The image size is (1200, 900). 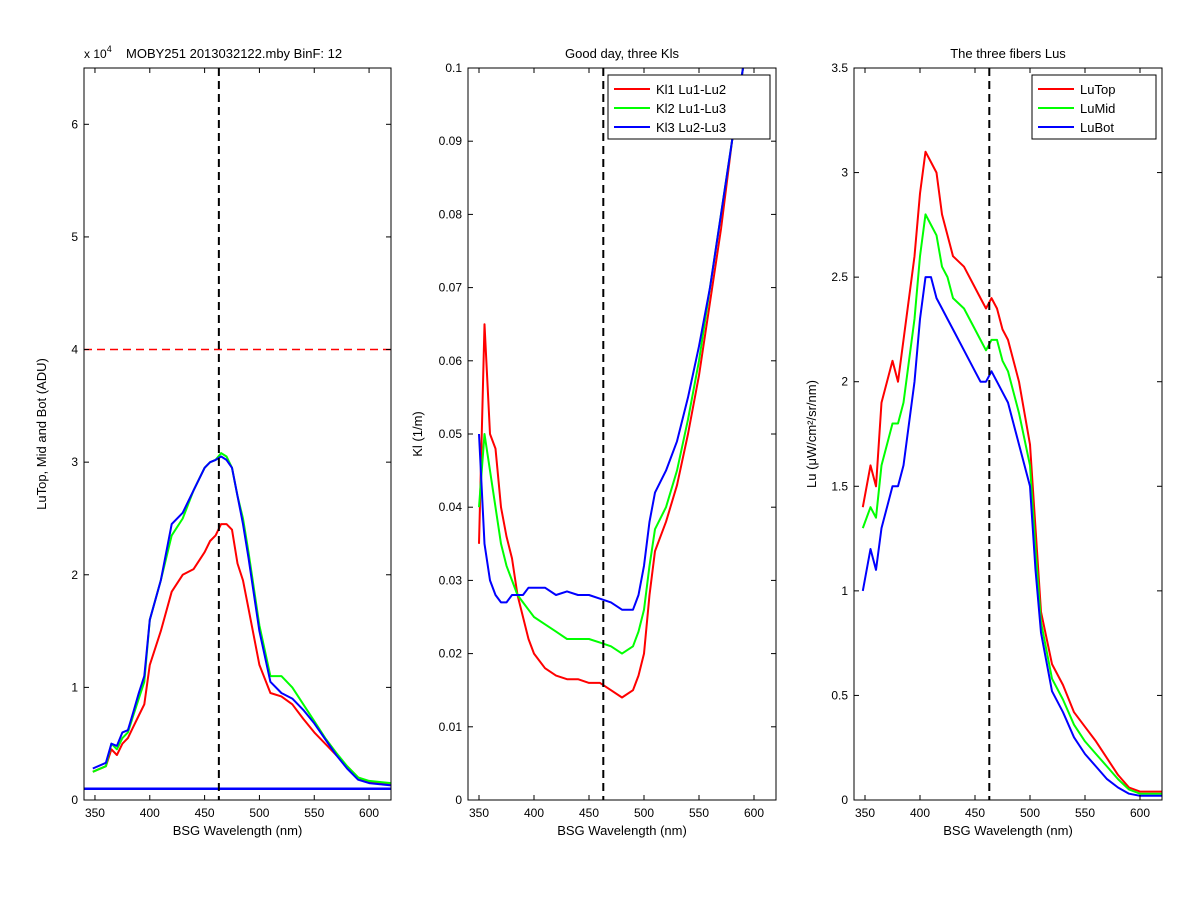 What do you see at coordinates (453, 68) in the screenshot?
I see `y-tick-label: 0.1` at bounding box center [453, 68].